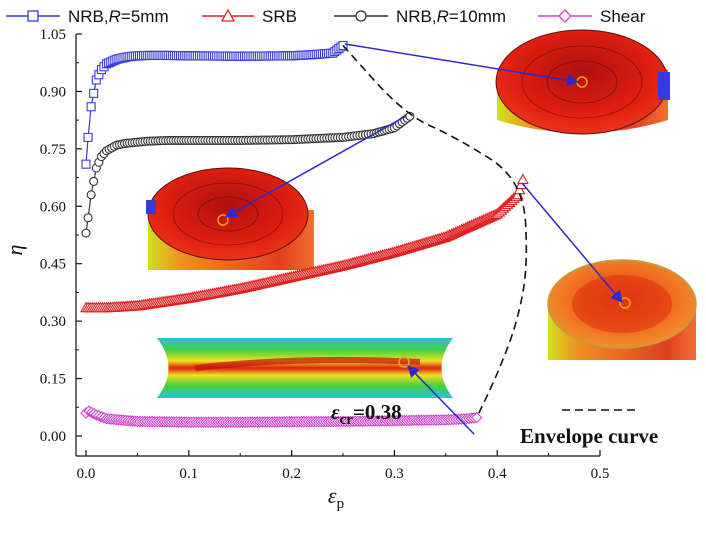 The image size is (706, 533). Describe the element at coordinates (53, 35) in the screenshot. I see `y-tick-label: 1.05` at that location.